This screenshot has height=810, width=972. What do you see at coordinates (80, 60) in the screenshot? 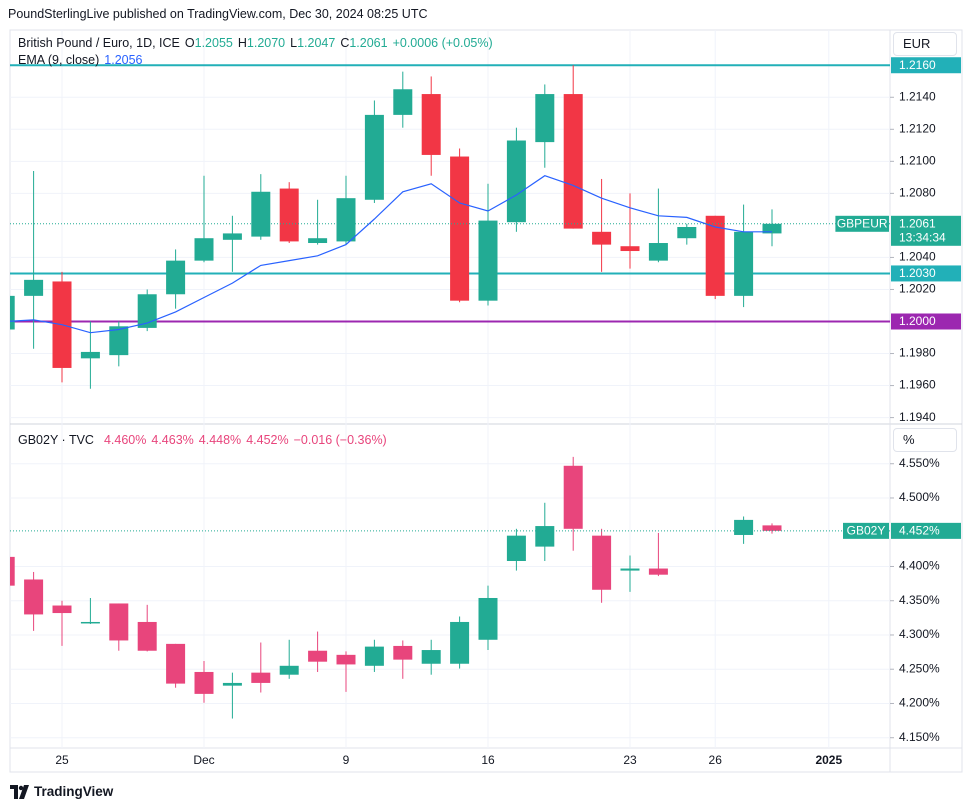
I see `ema-legend: EMA (9, close) 1.2056` at bounding box center [80, 60].